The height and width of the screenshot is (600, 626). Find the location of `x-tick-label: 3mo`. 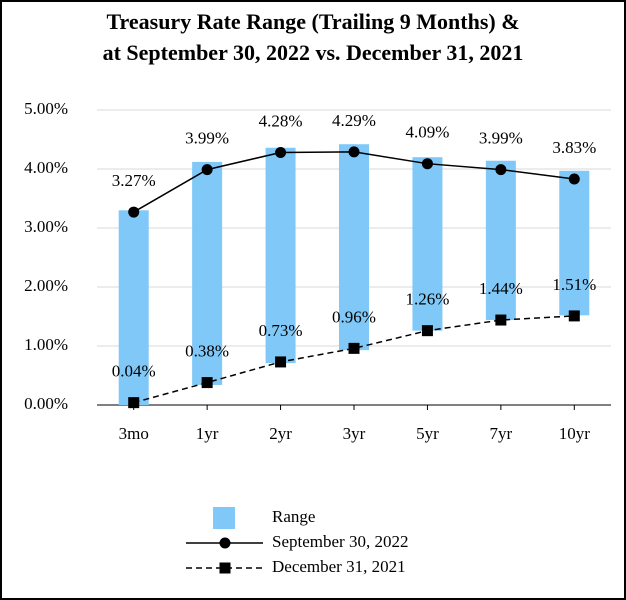

x-tick-label: 3mo is located at coordinates (134, 433).